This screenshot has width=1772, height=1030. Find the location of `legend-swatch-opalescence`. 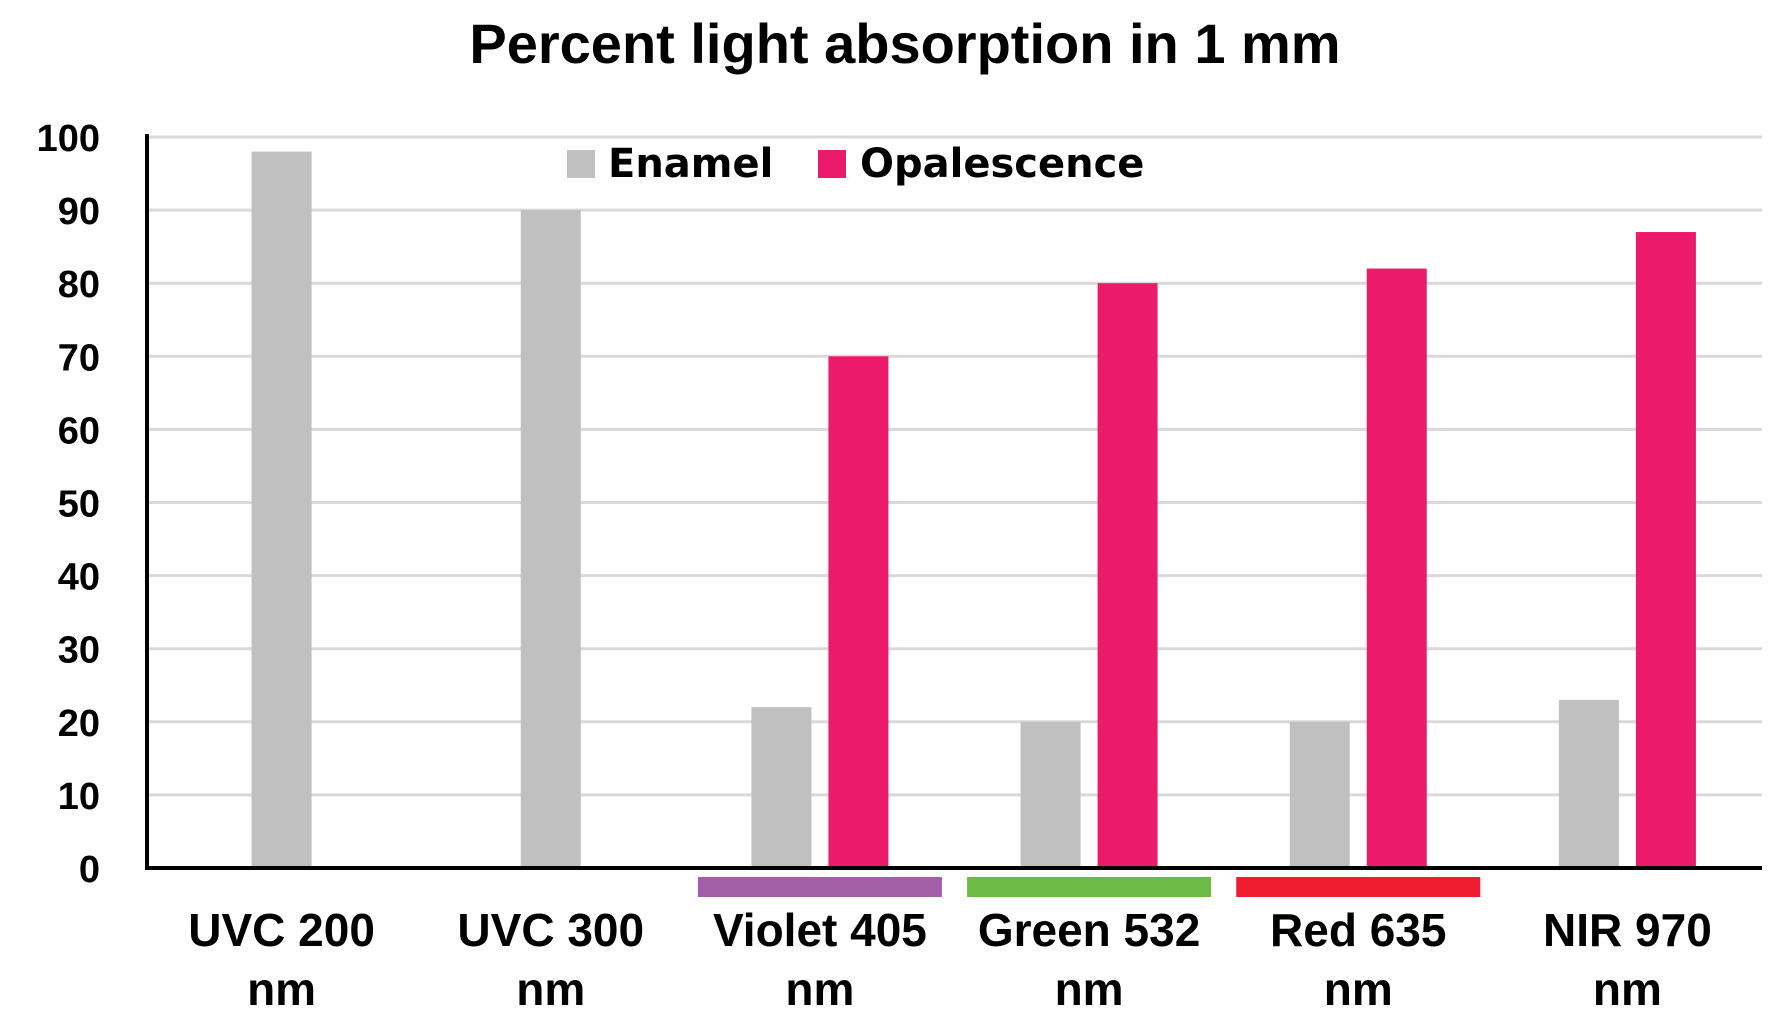

legend-swatch-opalescence is located at coordinates (832, 164).